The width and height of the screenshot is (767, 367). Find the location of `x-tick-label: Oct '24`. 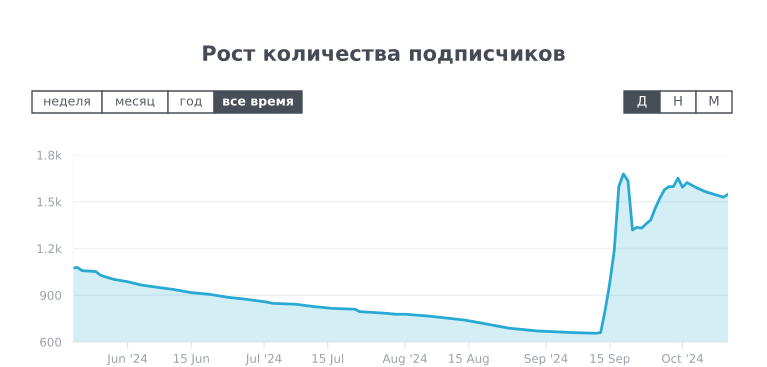

x-tick-label: Oct '24 is located at coordinates (683, 358).